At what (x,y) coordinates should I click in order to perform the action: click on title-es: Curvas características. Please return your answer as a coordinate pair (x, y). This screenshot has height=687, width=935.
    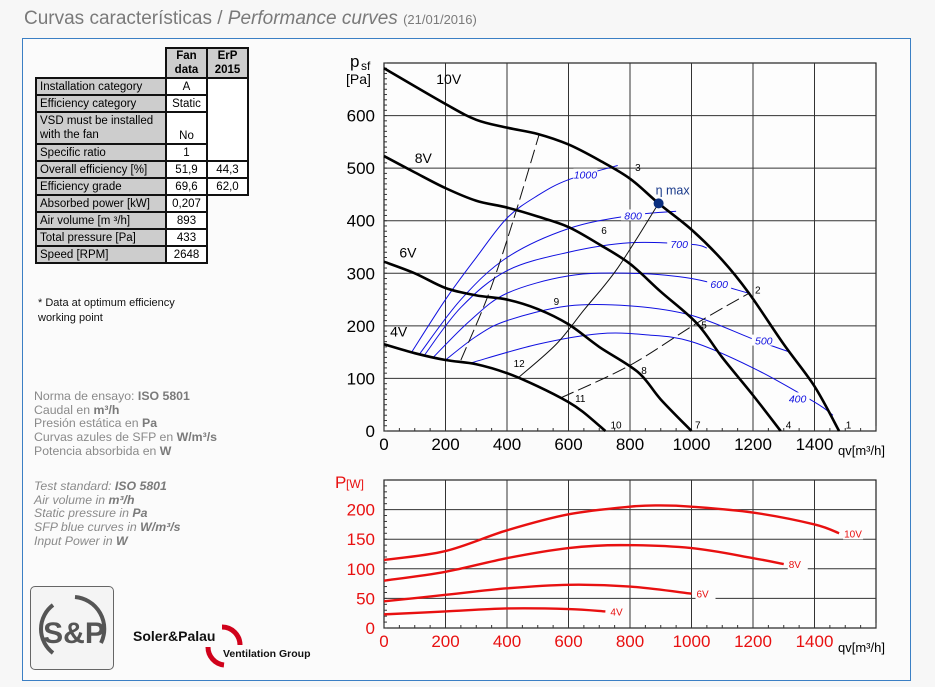
    Looking at the image, I should click on (118, 18).